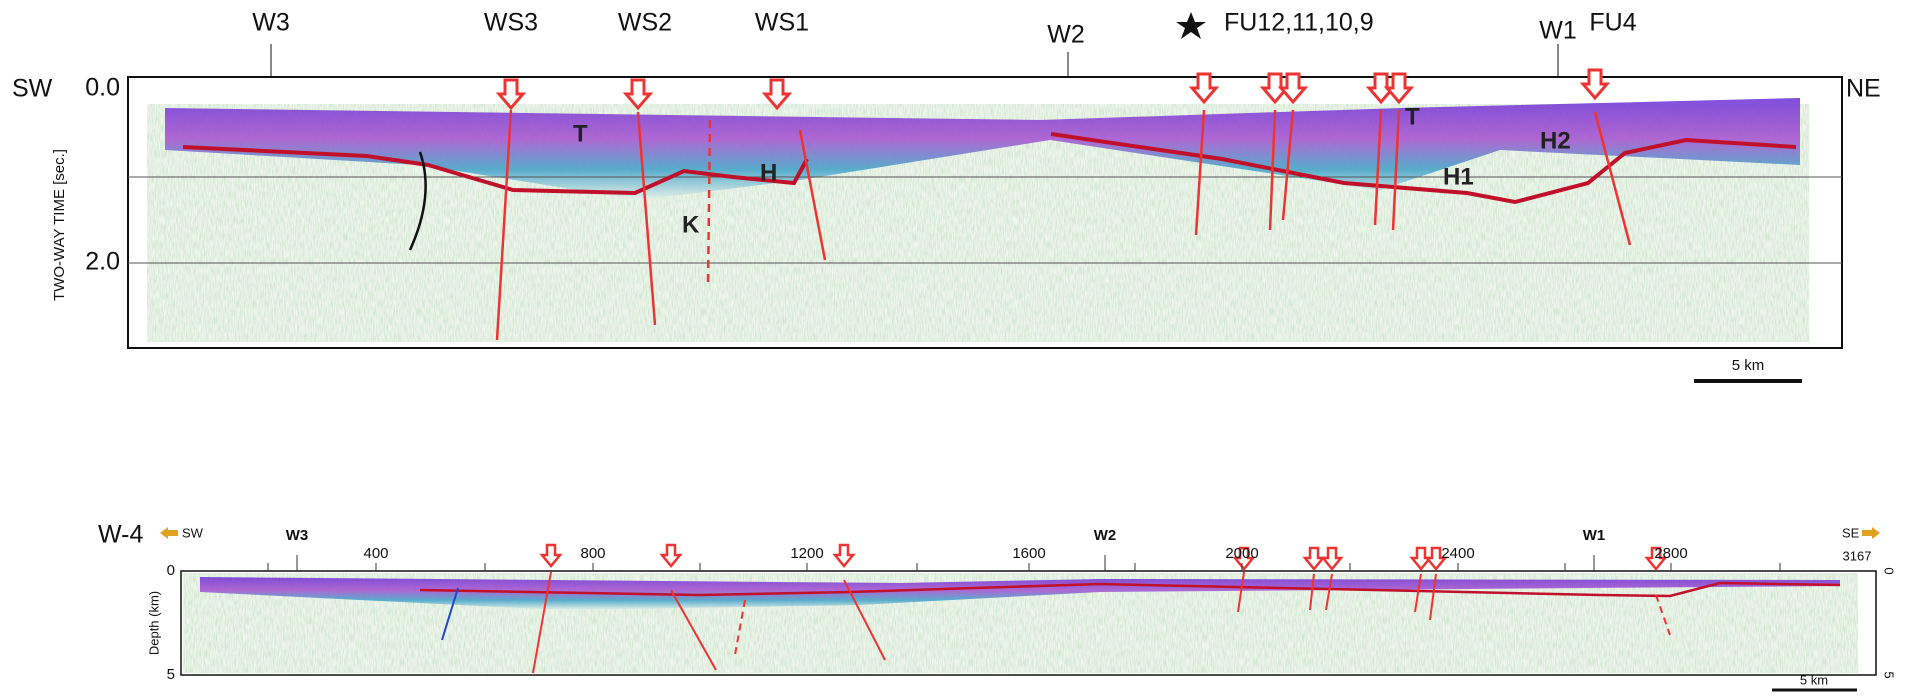 The width and height of the screenshot is (1908, 698). I want to click on x-tick-label: 800, so click(592, 553).